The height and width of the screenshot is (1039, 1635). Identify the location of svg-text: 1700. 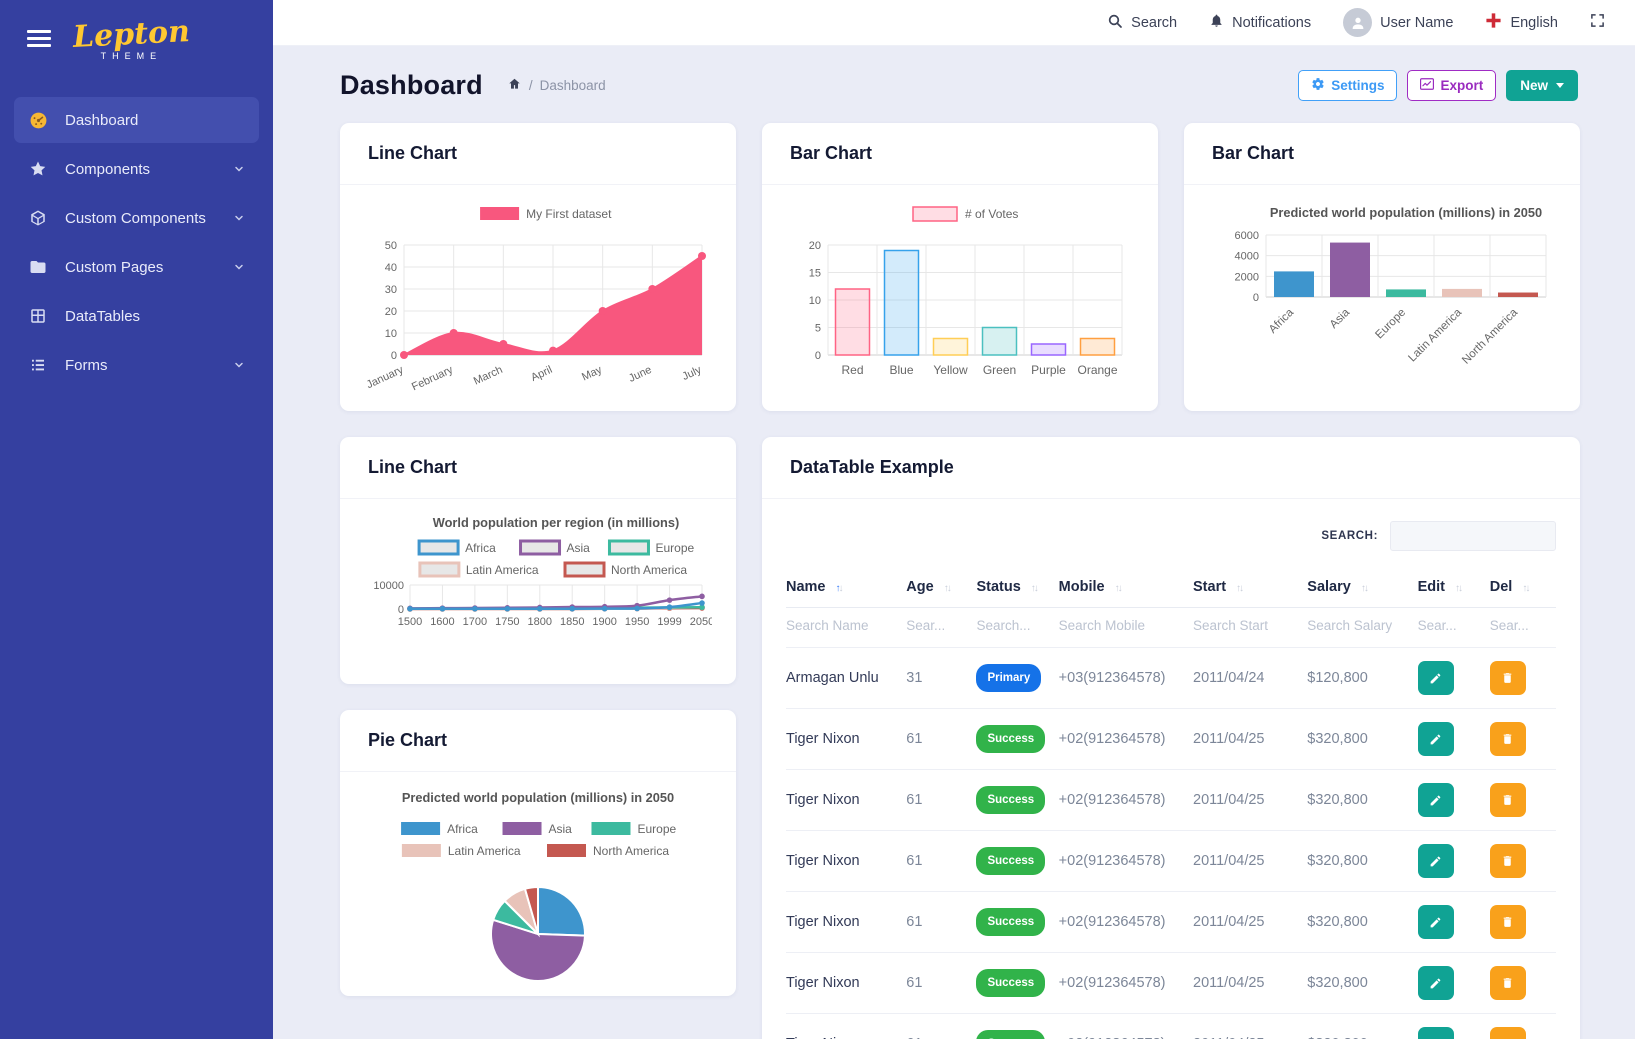
(475, 622).